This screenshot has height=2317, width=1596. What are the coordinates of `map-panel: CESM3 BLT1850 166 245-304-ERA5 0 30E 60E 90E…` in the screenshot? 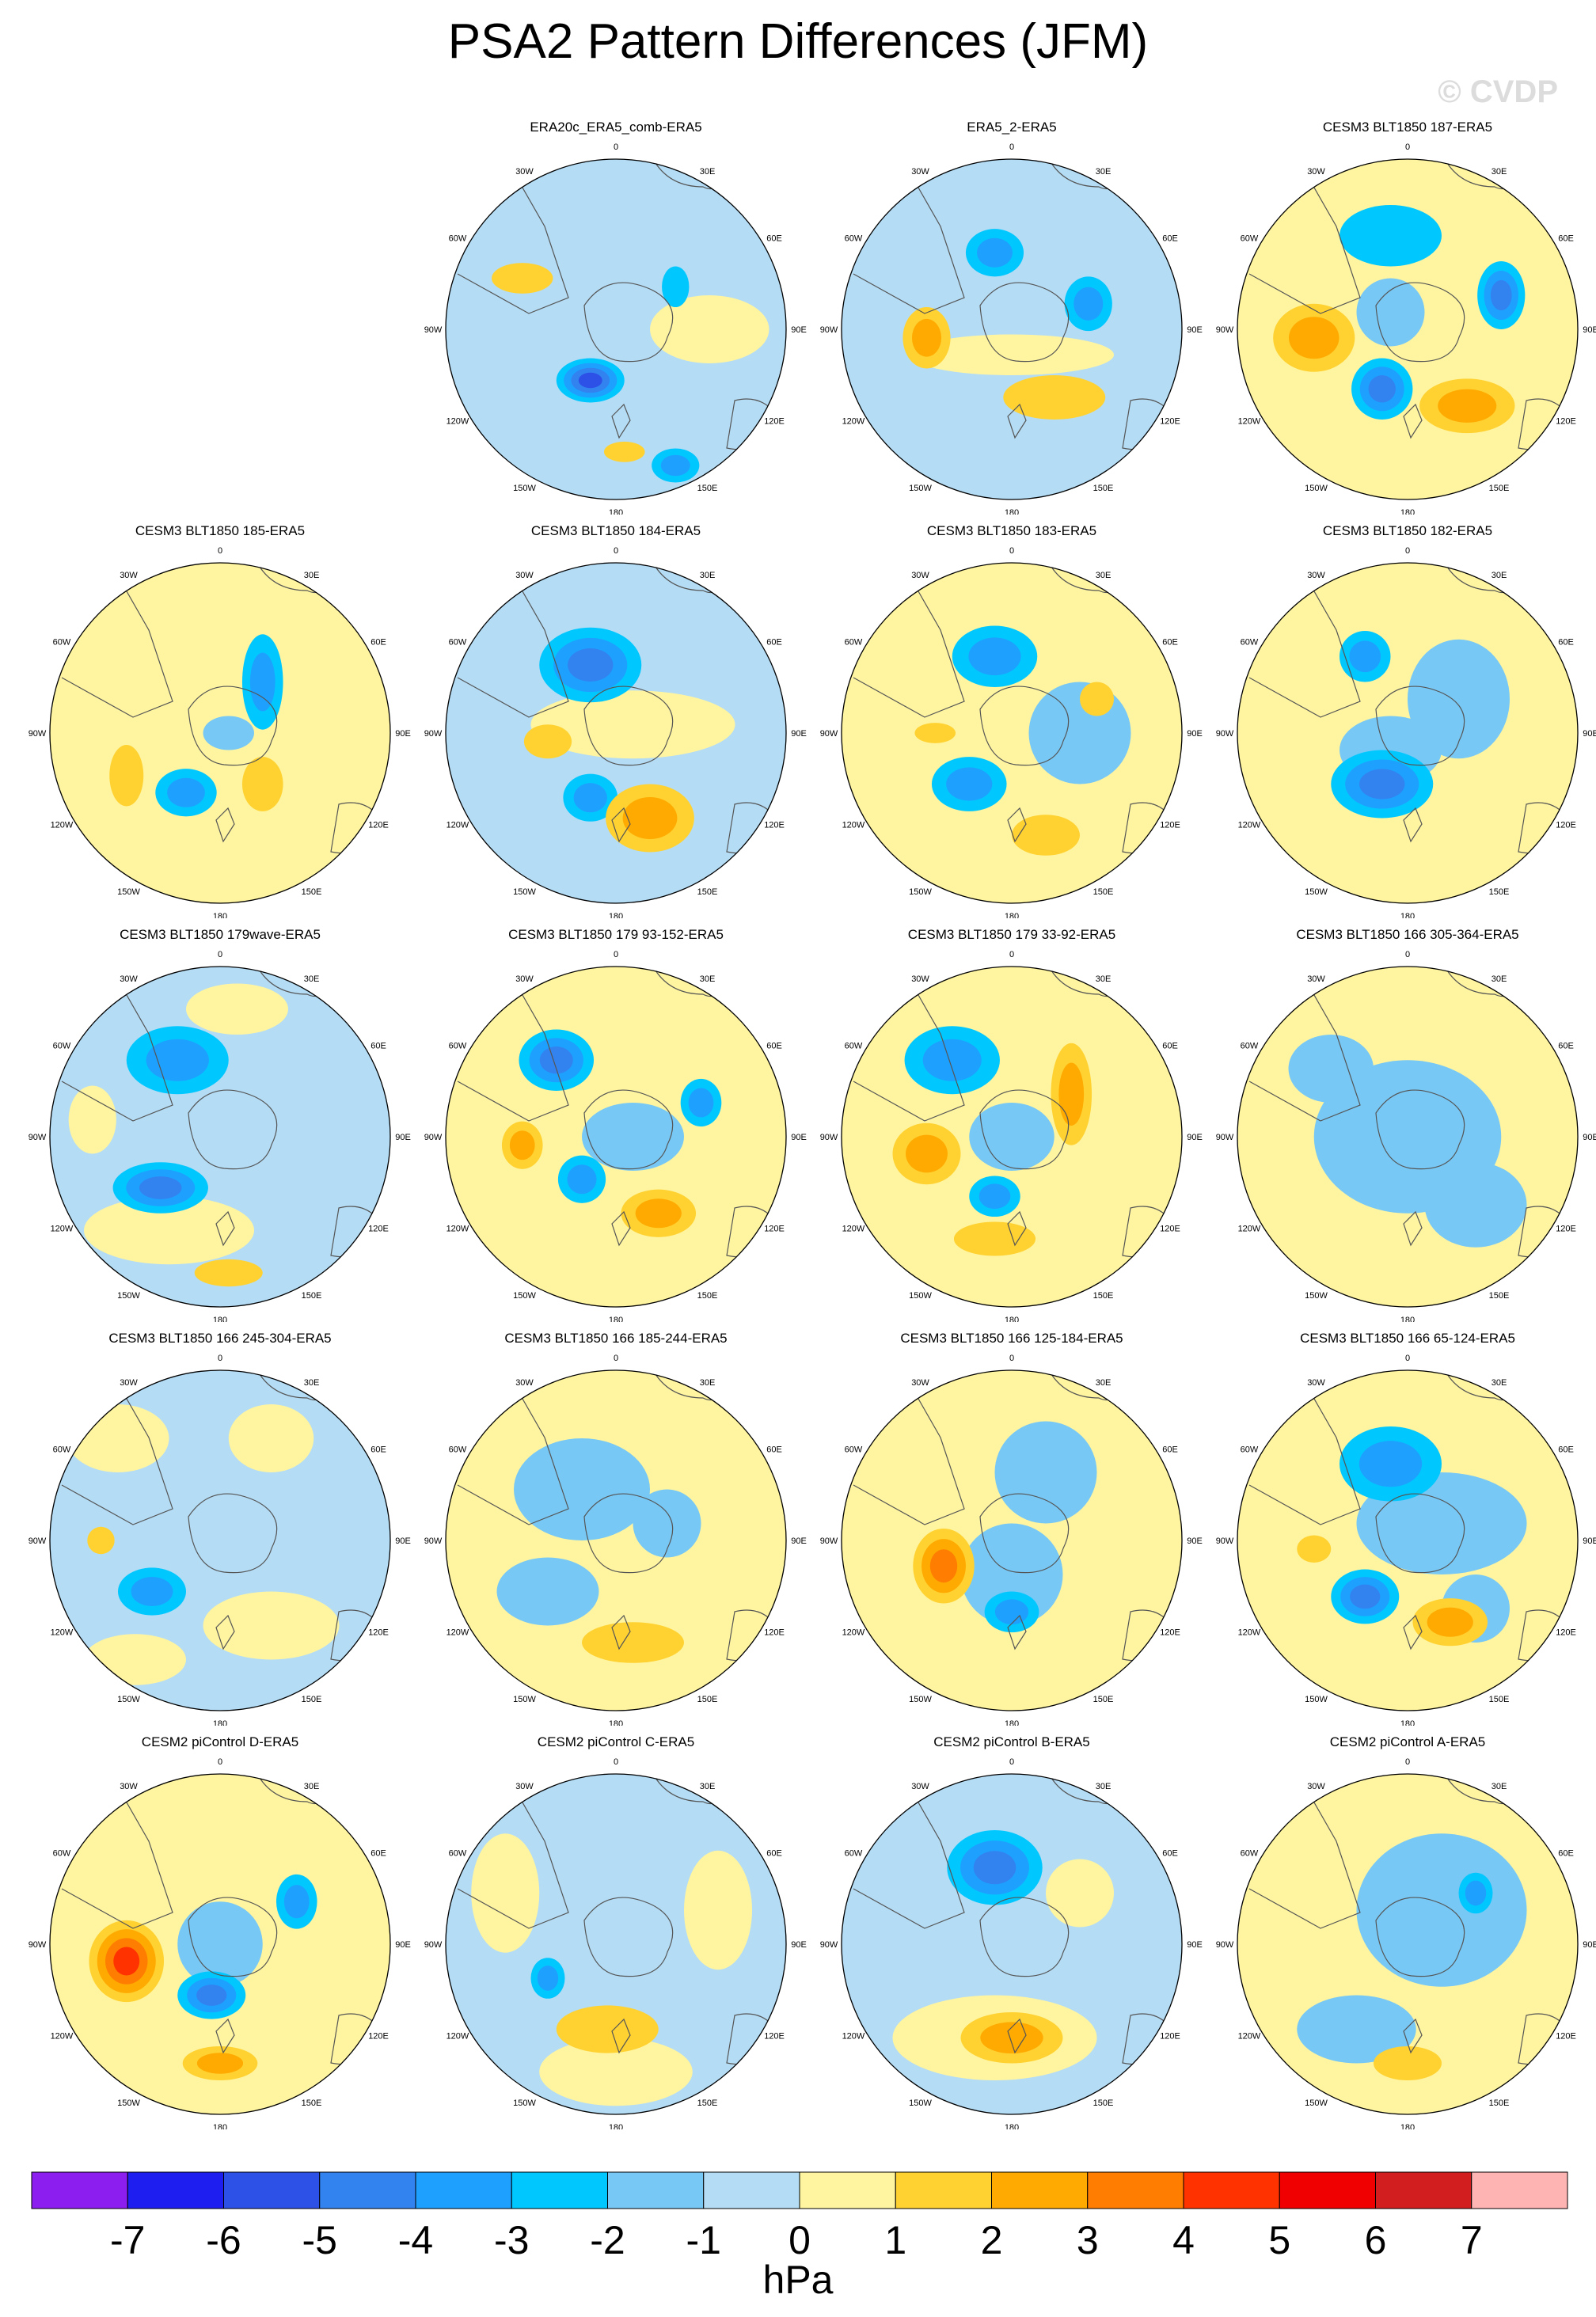 It's located at (220, 1528).